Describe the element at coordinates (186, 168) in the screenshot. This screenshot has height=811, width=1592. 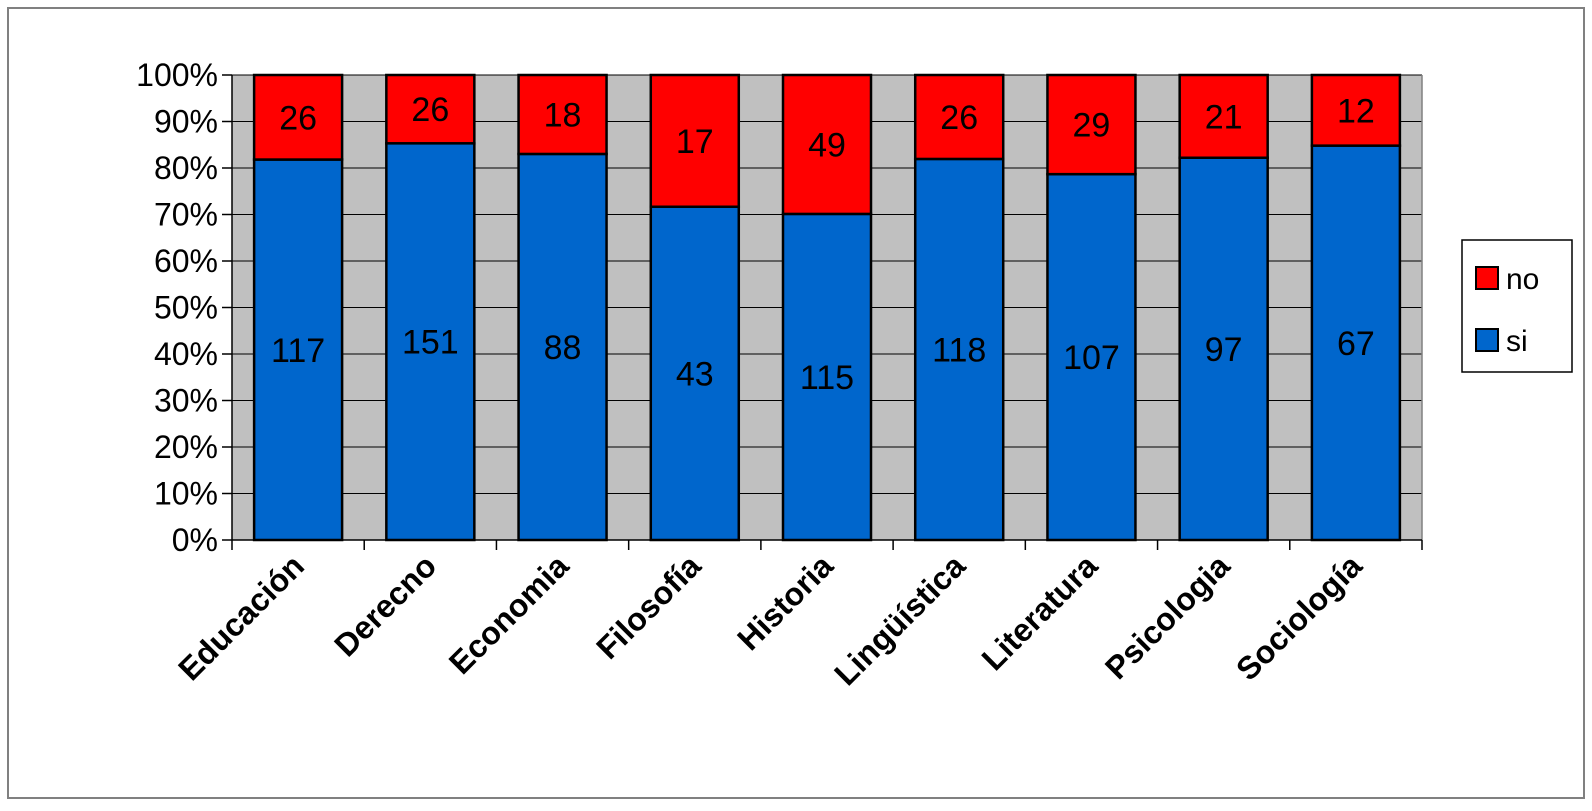
I see `y-tick-label: 80%` at that location.